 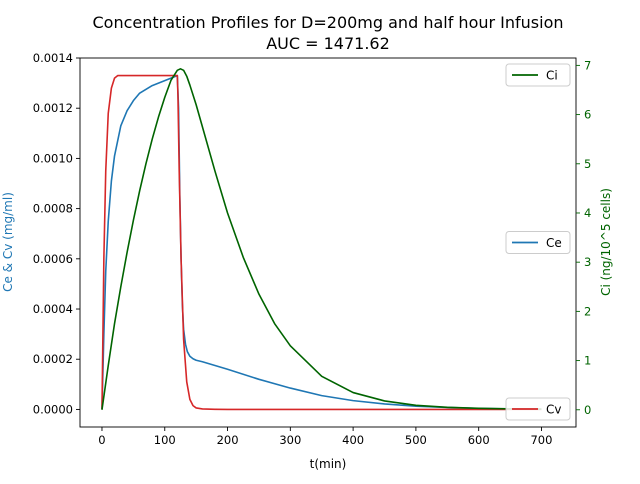 I want to click on y-right-tick-label: 4, so click(x=587, y=213).